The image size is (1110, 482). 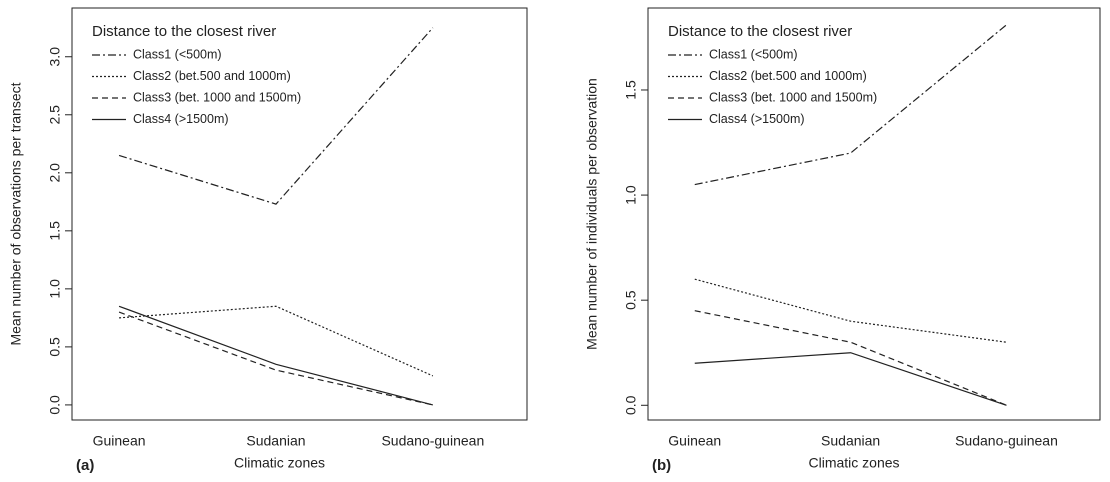 What do you see at coordinates (661, 465) in the screenshot?
I see `panel-label: (b)` at bounding box center [661, 465].